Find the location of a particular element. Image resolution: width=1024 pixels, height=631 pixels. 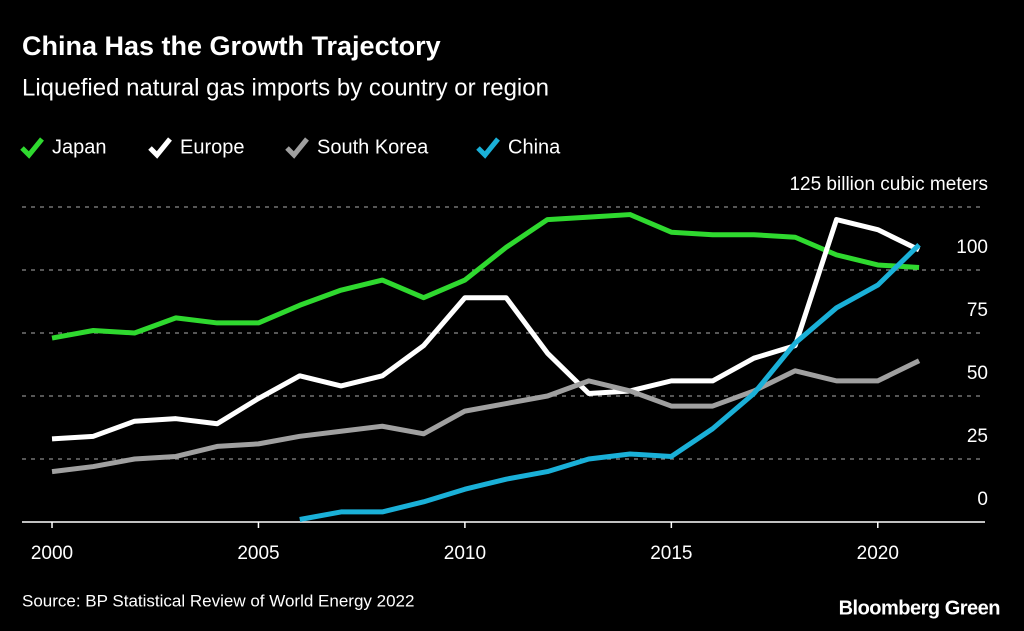

brand: Bloomberg Green is located at coordinates (919, 608).